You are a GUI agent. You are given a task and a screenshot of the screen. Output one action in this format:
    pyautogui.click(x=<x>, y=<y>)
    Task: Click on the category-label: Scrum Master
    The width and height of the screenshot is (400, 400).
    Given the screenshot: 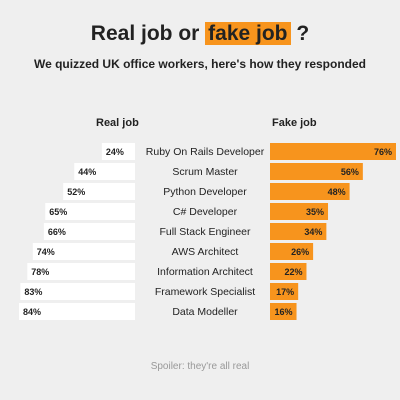 What is the action you would take?
    pyautogui.click(x=205, y=172)
    